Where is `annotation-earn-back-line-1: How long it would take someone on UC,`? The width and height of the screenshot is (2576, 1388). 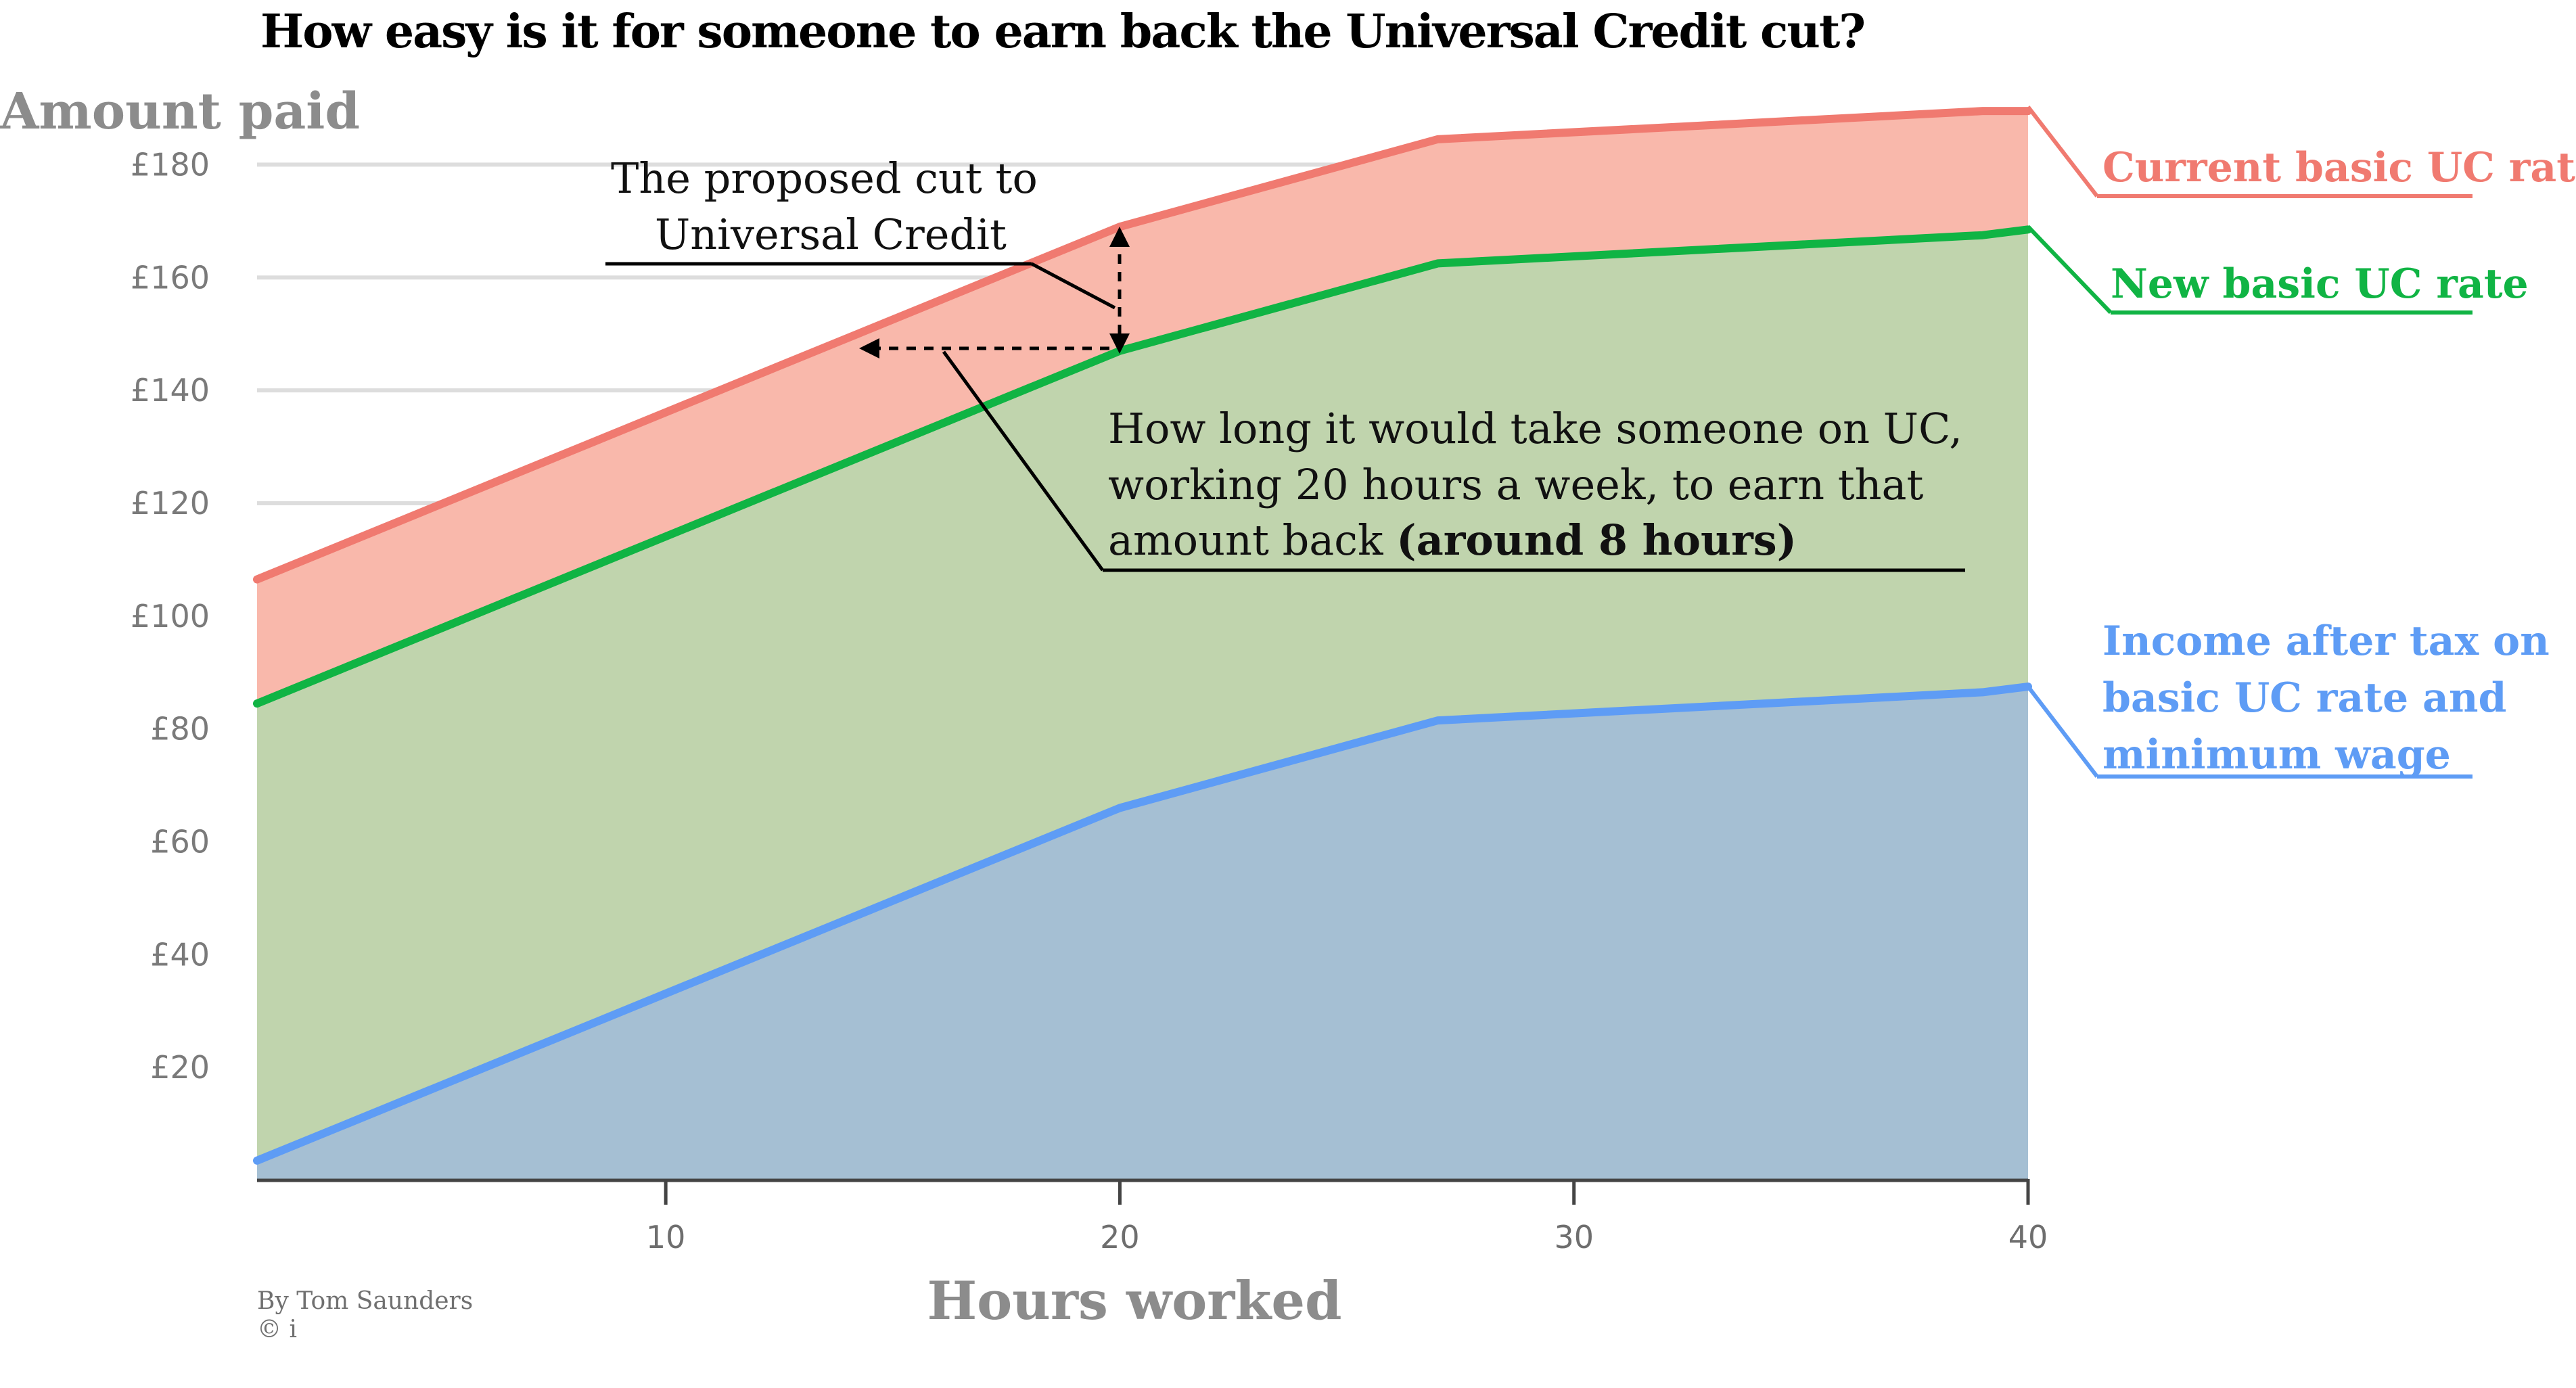 annotation-earn-back-line-1: How long it would take someone on UC, is located at coordinates (1535, 429).